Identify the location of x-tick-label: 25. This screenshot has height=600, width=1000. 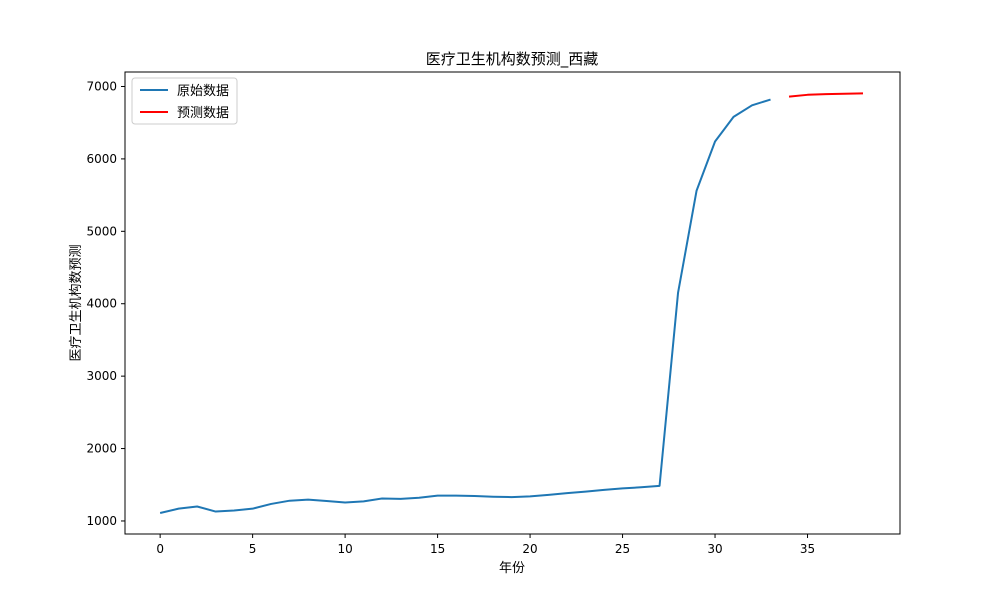
(622, 549).